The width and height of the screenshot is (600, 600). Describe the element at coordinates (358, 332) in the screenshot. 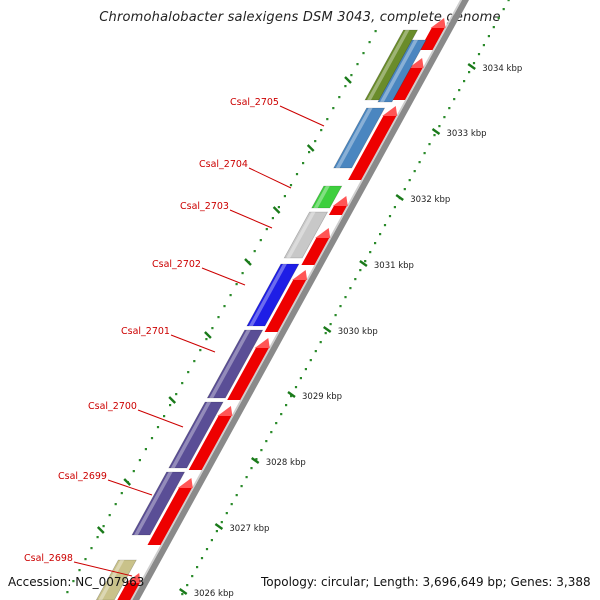

I see `scale-tick-label: 3030 kbp` at that location.